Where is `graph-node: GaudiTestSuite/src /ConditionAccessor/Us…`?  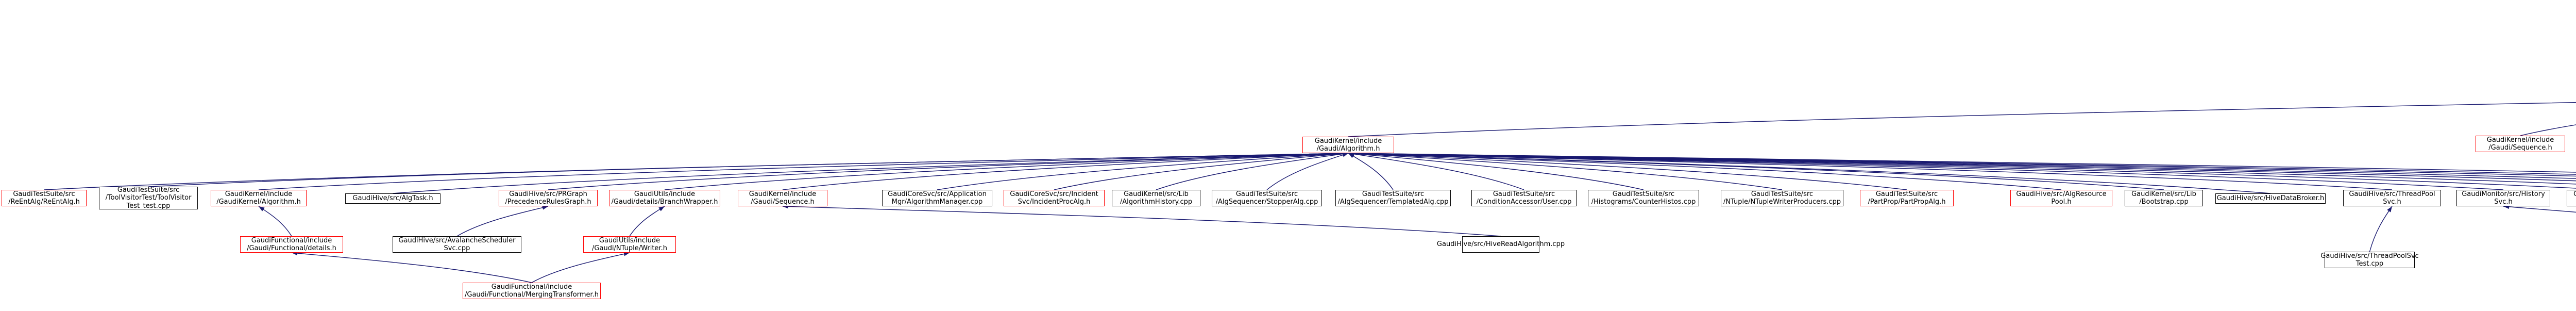 graph-node: GaudiTestSuite/src /ConditionAccessor/Us… is located at coordinates (1524, 198).